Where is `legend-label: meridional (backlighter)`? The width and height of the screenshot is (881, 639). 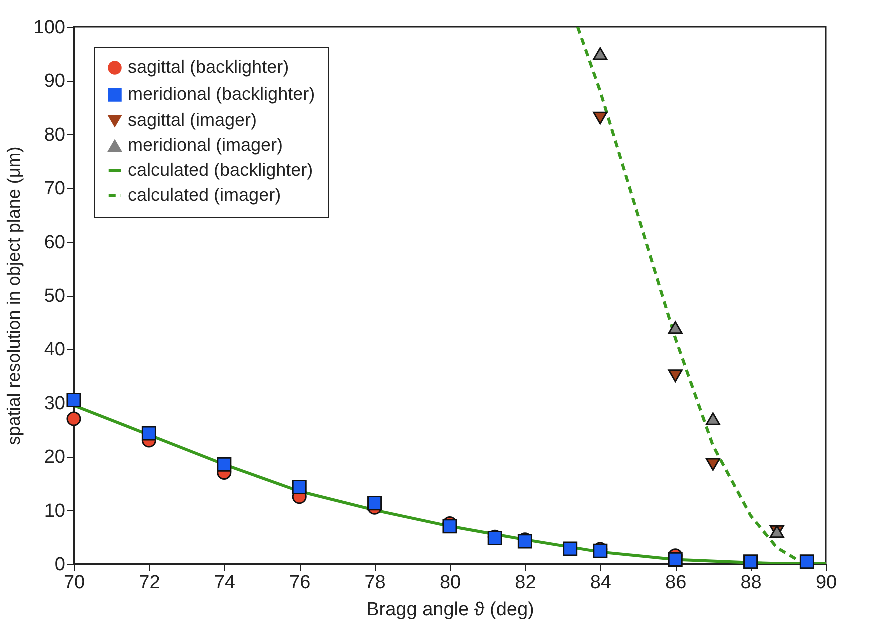 legend-label: meridional (backlighter) is located at coordinates (222, 94).